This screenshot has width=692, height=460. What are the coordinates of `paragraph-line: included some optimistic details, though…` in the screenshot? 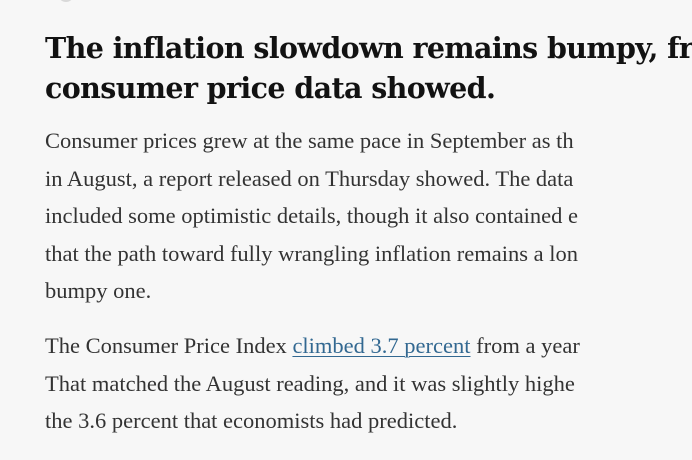 It's located at (312, 215).